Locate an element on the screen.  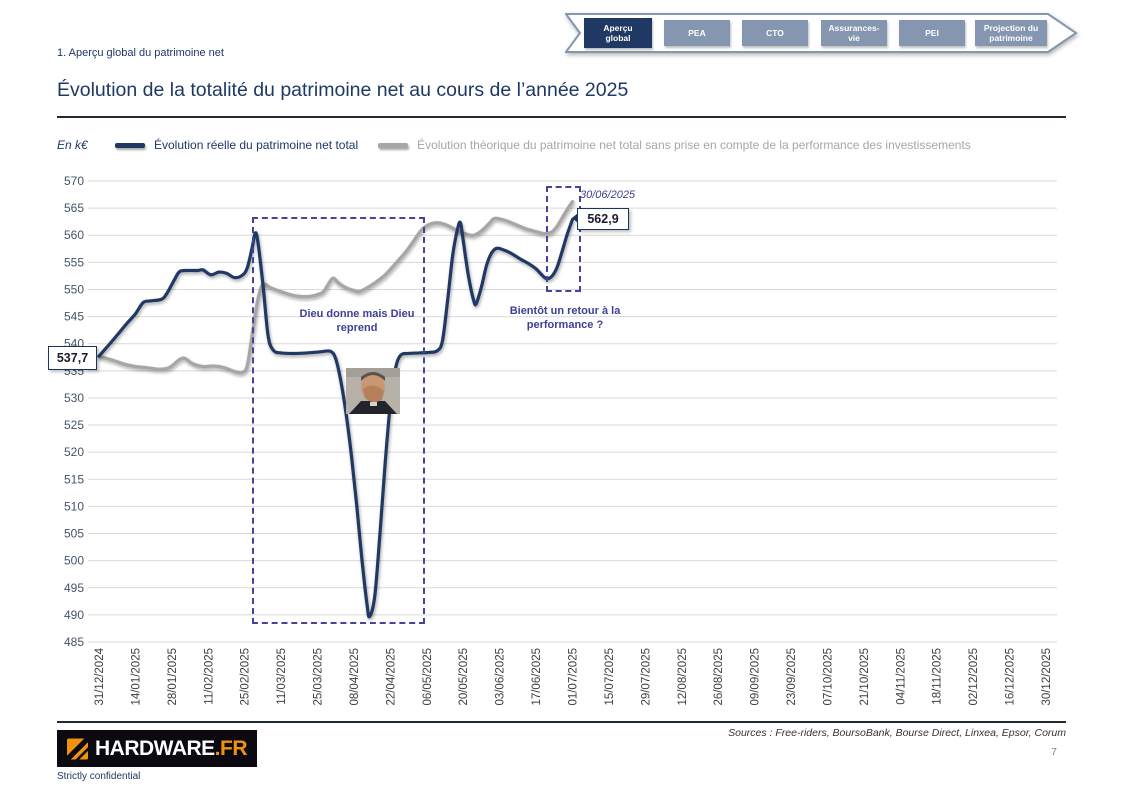
svg-text: 07/10/2025 is located at coordinates (828, 677).